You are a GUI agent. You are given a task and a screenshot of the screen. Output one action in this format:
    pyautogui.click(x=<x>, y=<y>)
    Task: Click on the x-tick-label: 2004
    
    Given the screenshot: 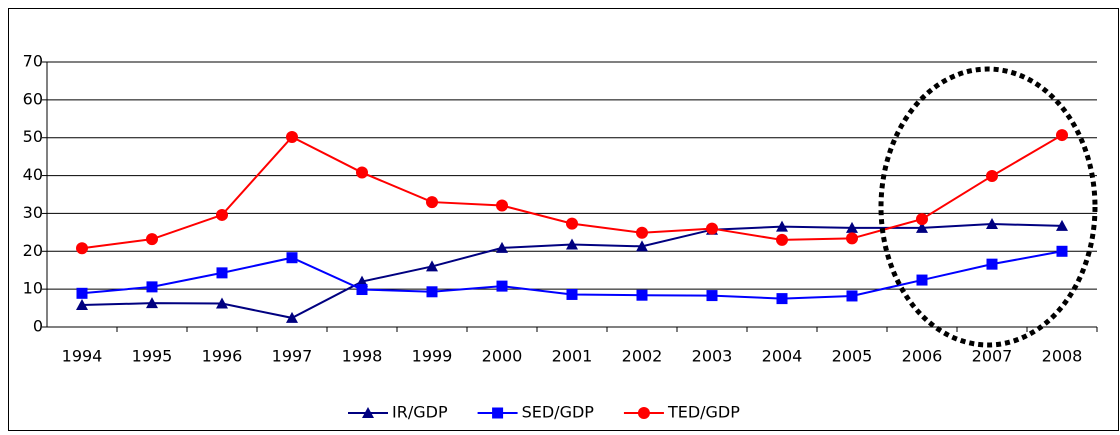 What is the action you would take?
    pyautogui.click(x=782, y=356)
    